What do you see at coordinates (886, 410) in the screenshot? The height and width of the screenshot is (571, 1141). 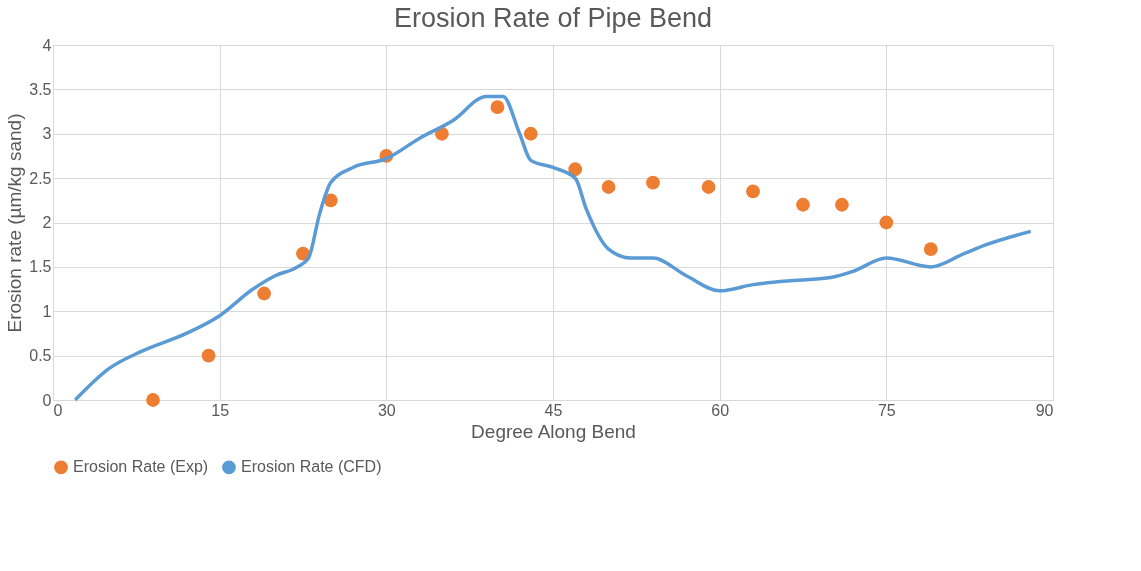 I see `x-tick-label: 75` at bounding box center [886, 410].